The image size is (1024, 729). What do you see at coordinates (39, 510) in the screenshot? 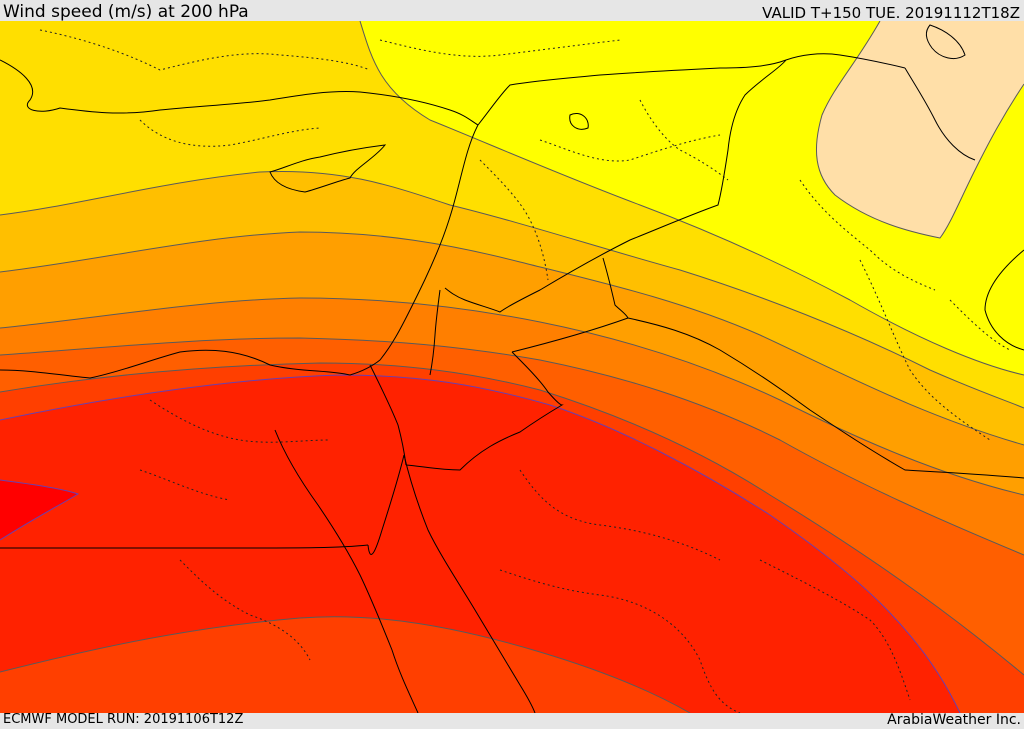
I see `band-peak-red` at bounding box center [39, 510].